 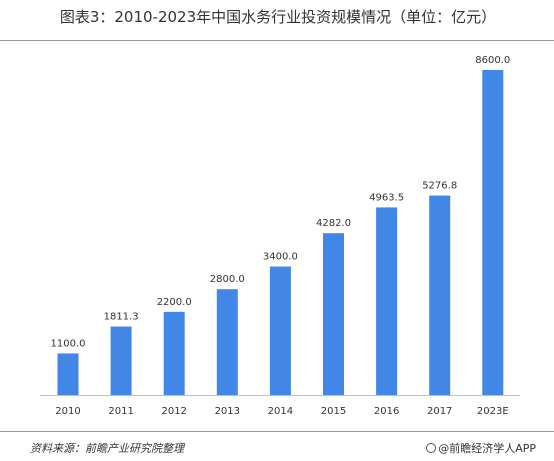 I want to click on x-tick-label-2014: 2014, so click(x=280, y=411).